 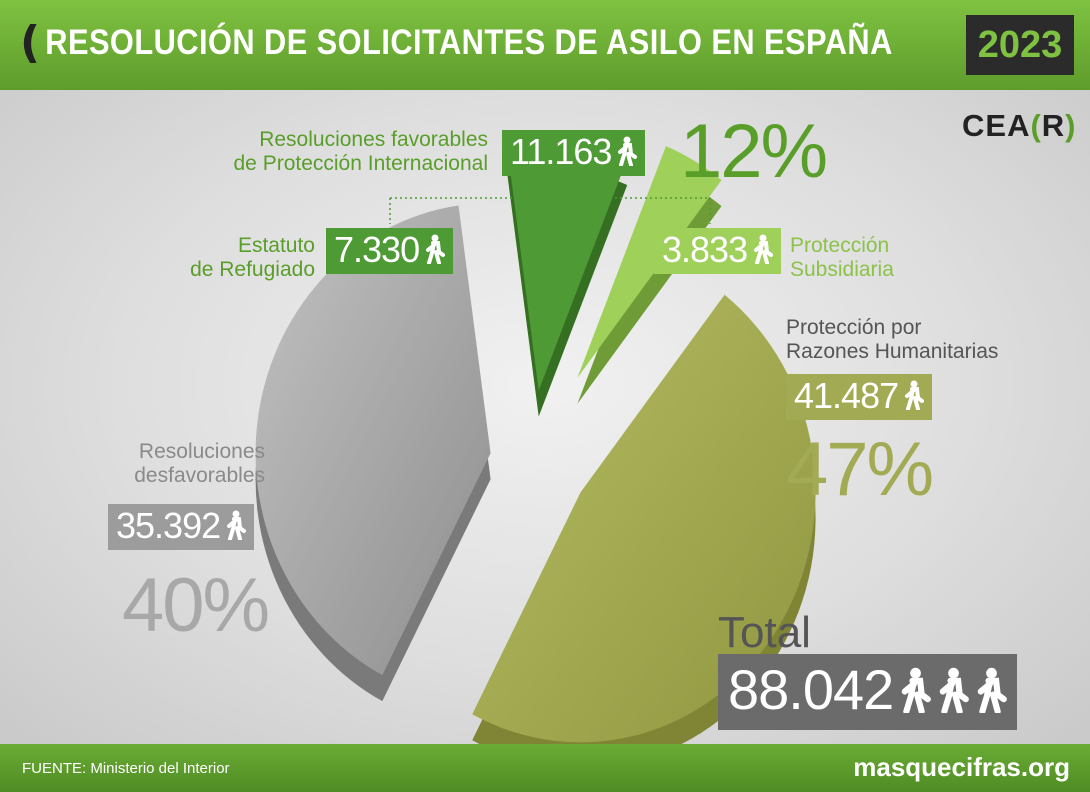 I want to click on desfavorables-label-line2: desfavorables, so click(x=199, y=475).